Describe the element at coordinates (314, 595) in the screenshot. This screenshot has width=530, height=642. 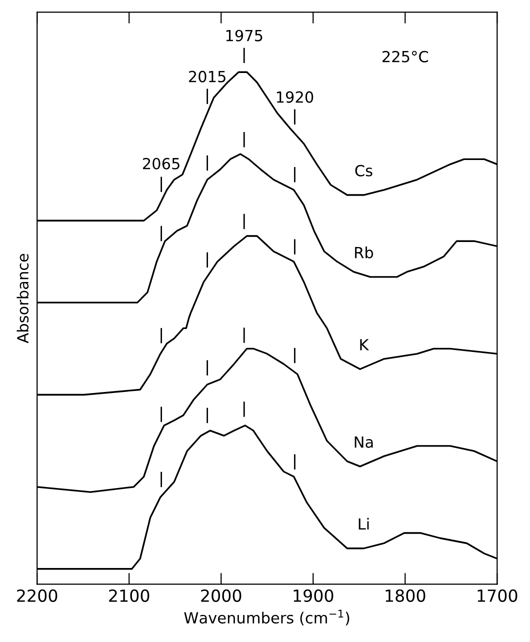
I see `x-tick-label: 1900` at that location.